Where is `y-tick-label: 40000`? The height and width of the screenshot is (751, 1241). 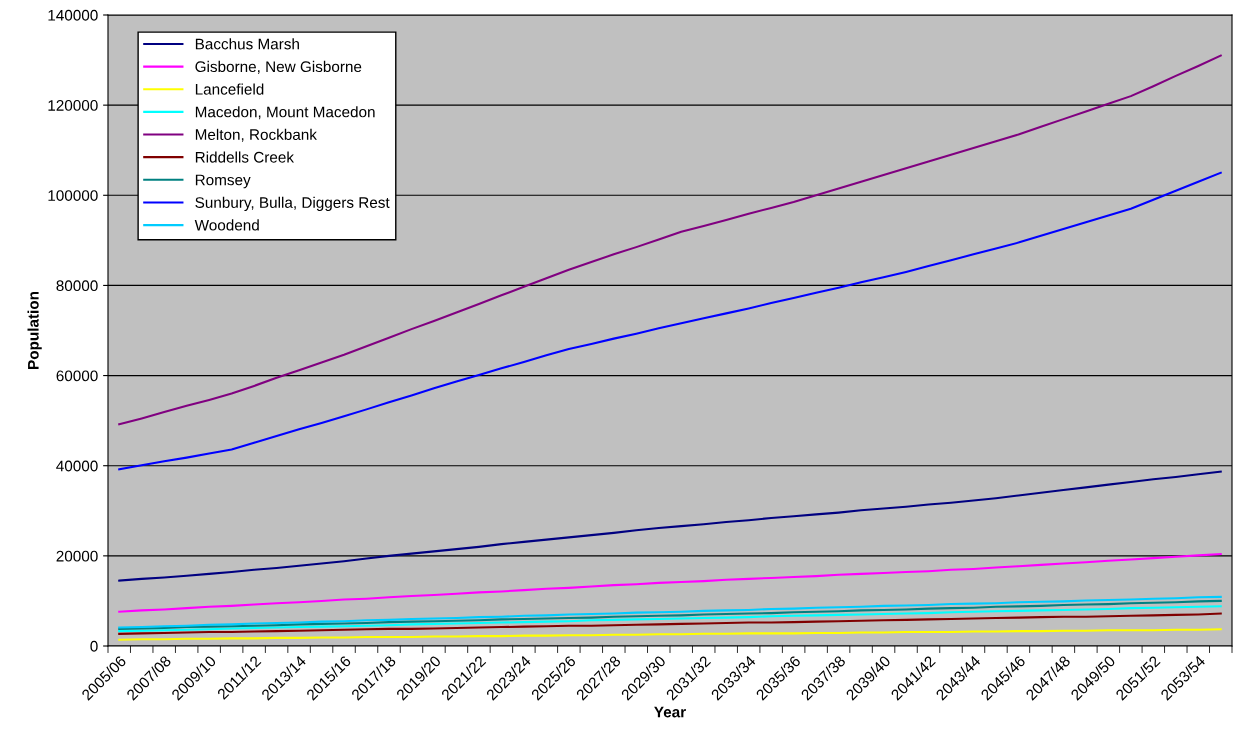 y-tick-label: 40000 is located at coordinates (77, 466).